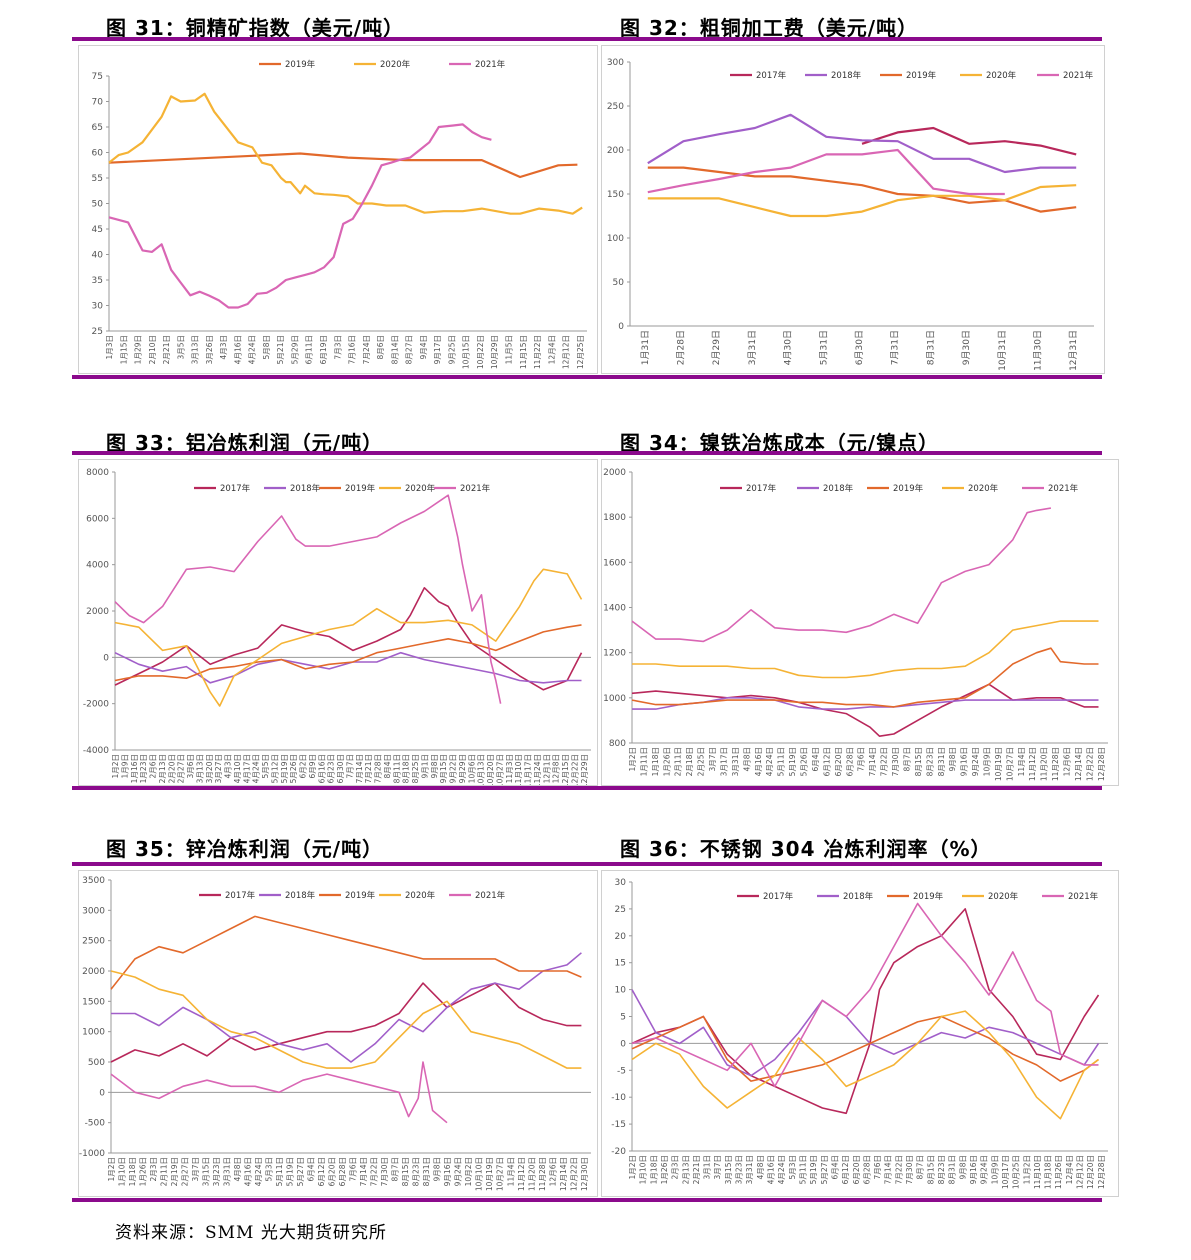 This screenshot has width=1191, height=1260. Describe the element at coordinates (689, 761) in the screenshot. I see `x-tick-label: 2月18日` at that location.